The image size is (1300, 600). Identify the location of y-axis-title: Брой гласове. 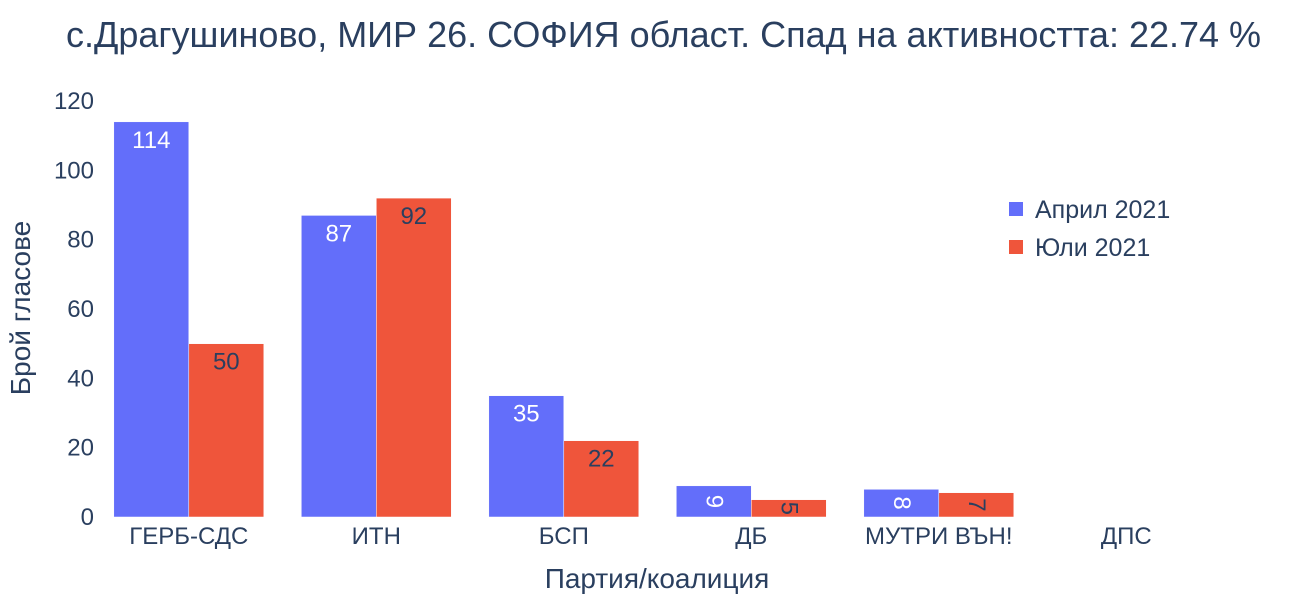
(20, 308).